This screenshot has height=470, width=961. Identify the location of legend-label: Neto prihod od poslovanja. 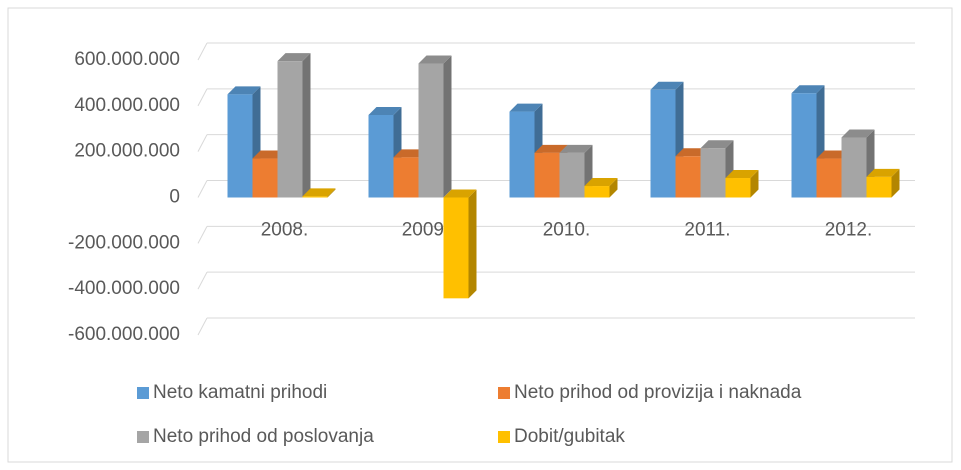
(263, 436).